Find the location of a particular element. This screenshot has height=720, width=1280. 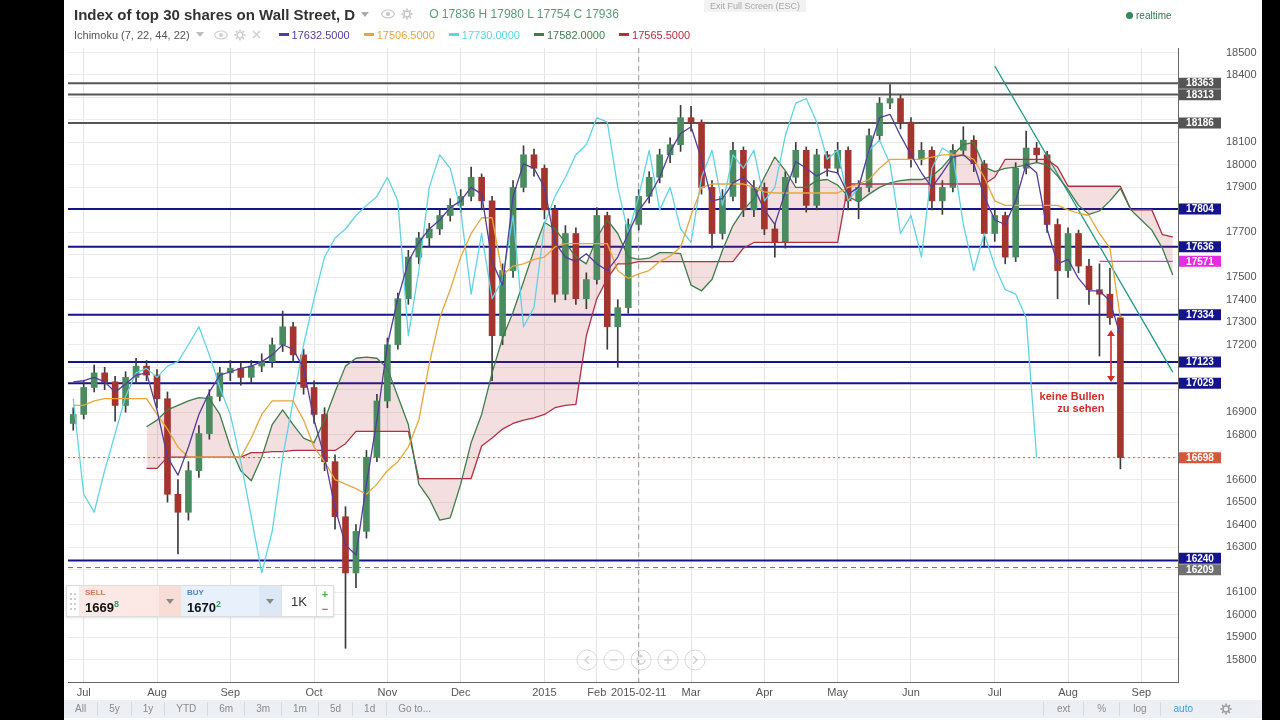

sell-button: SELL 1669$^{8}$ is located at coordinates (119, 601).